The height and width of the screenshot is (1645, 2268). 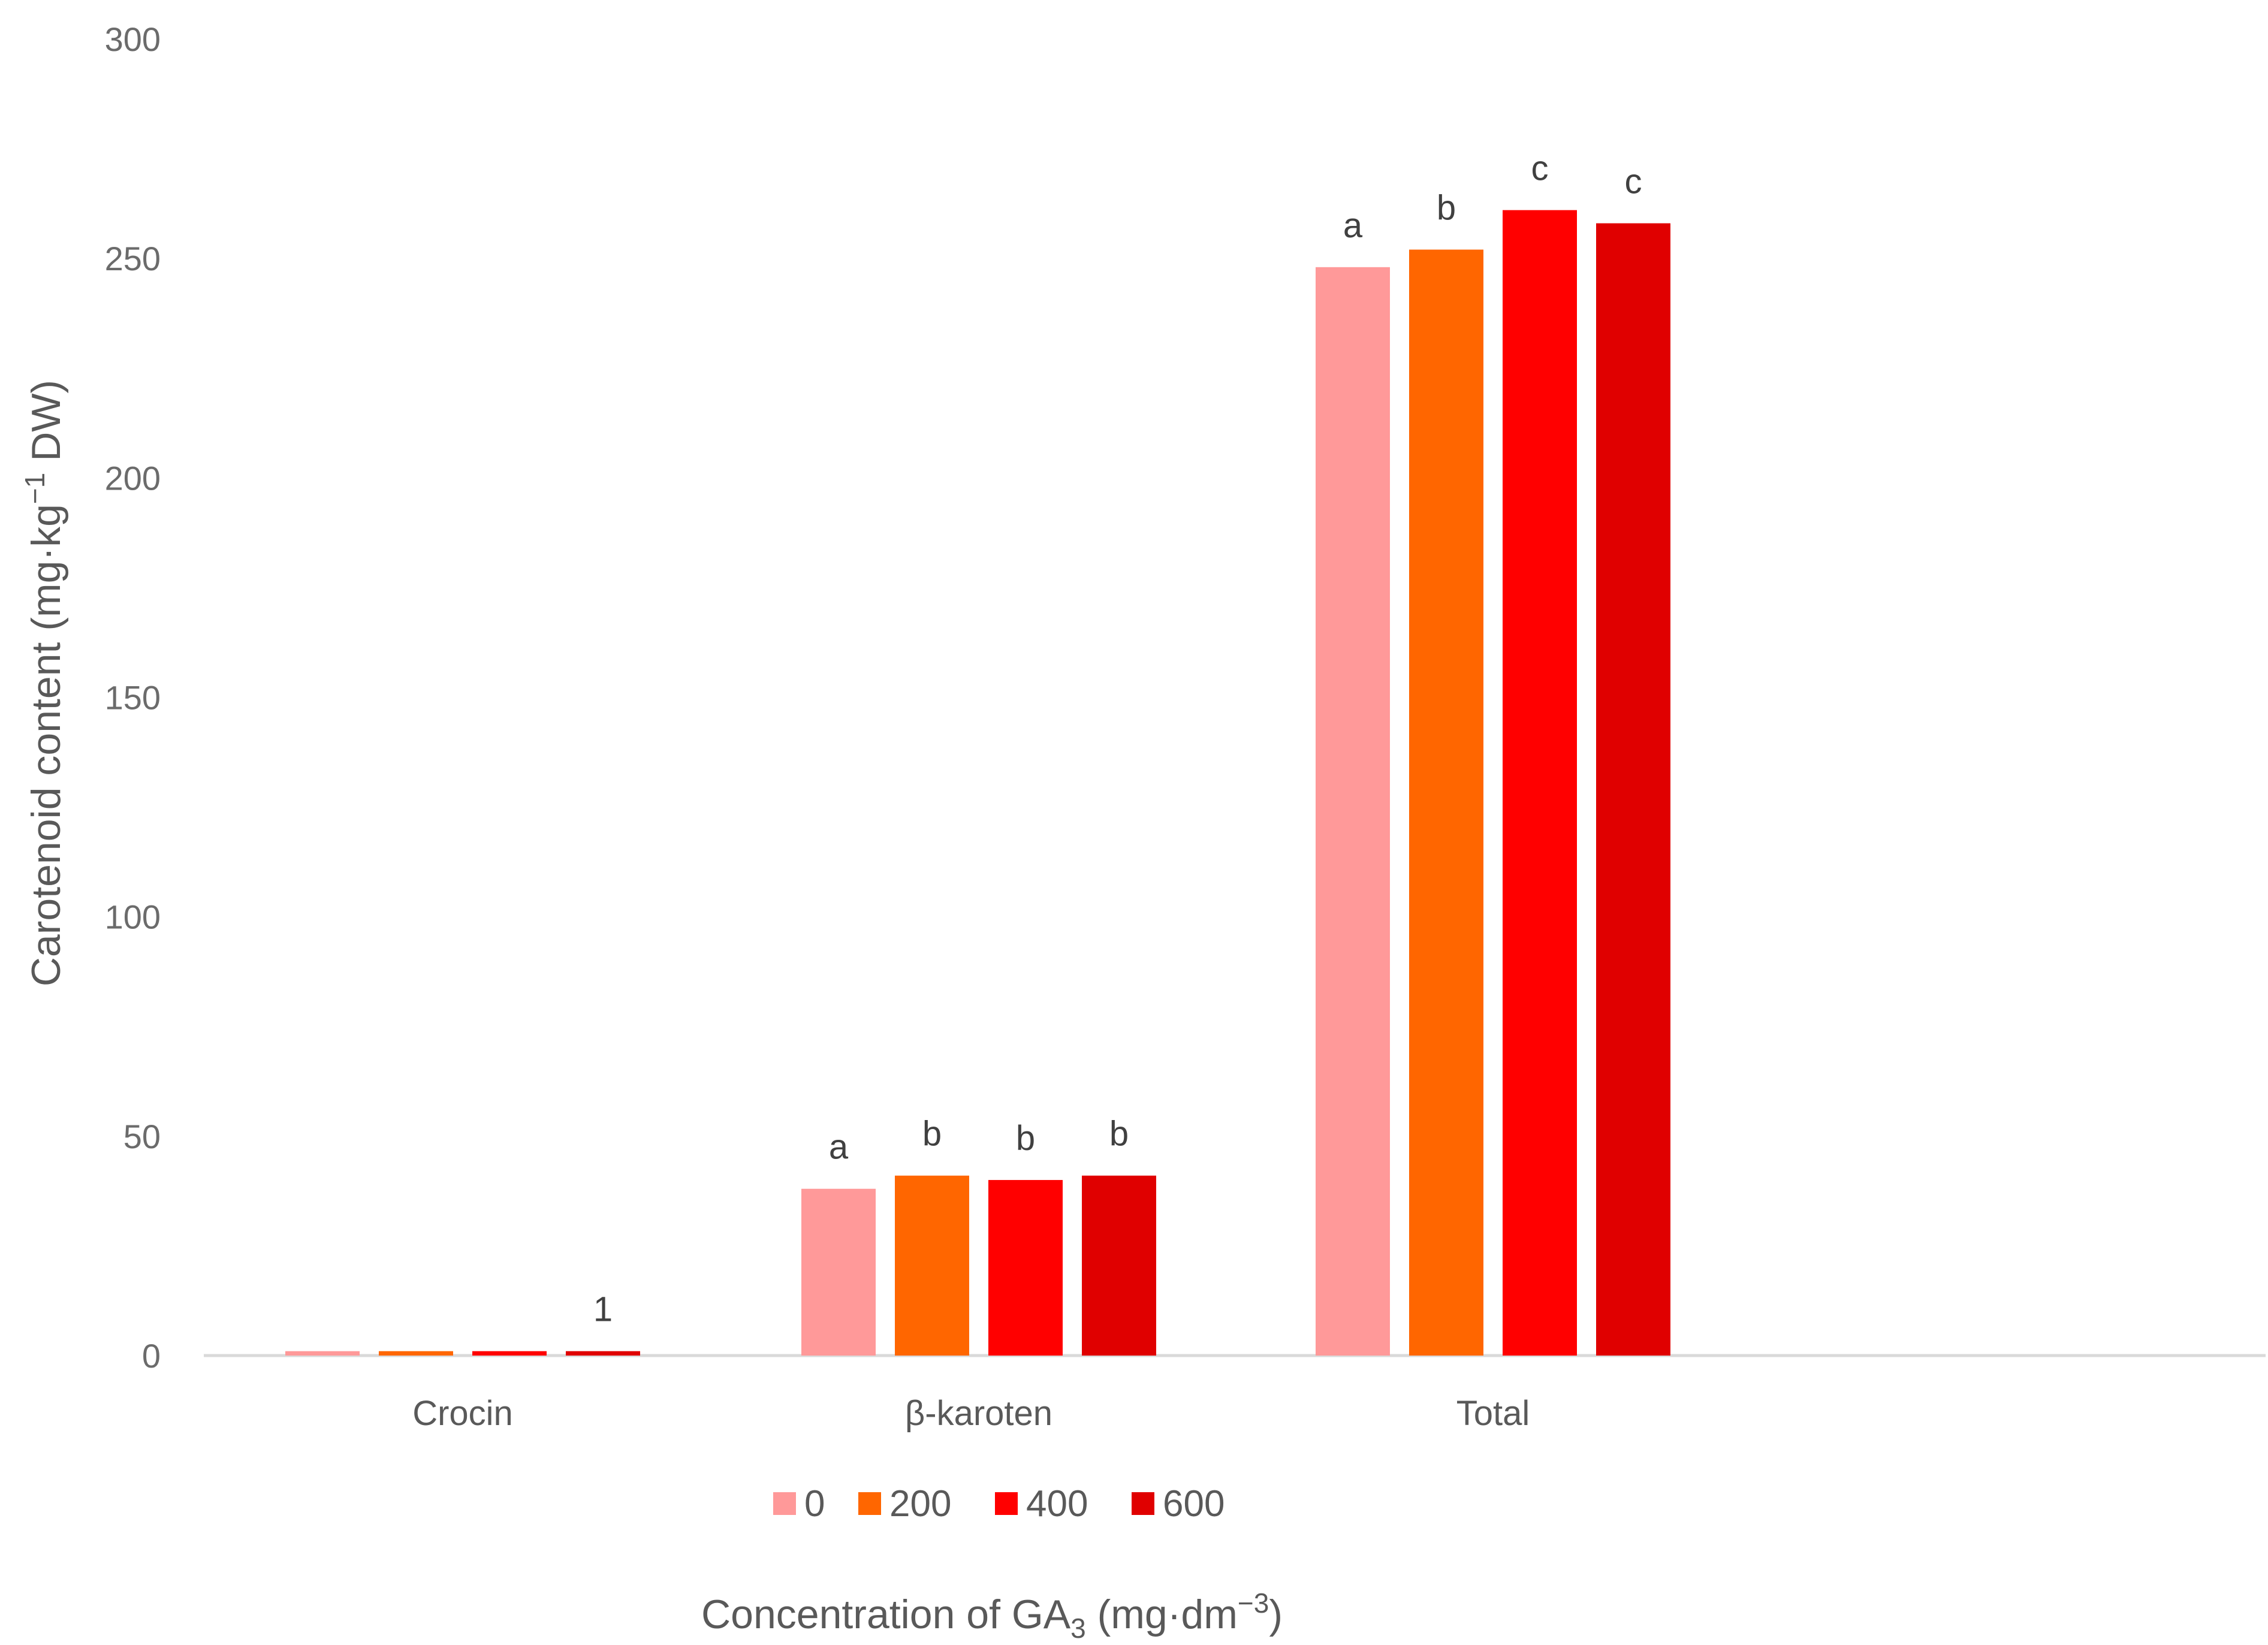 I want to click on y-tick-label: 150, so click(x=133, y=698).